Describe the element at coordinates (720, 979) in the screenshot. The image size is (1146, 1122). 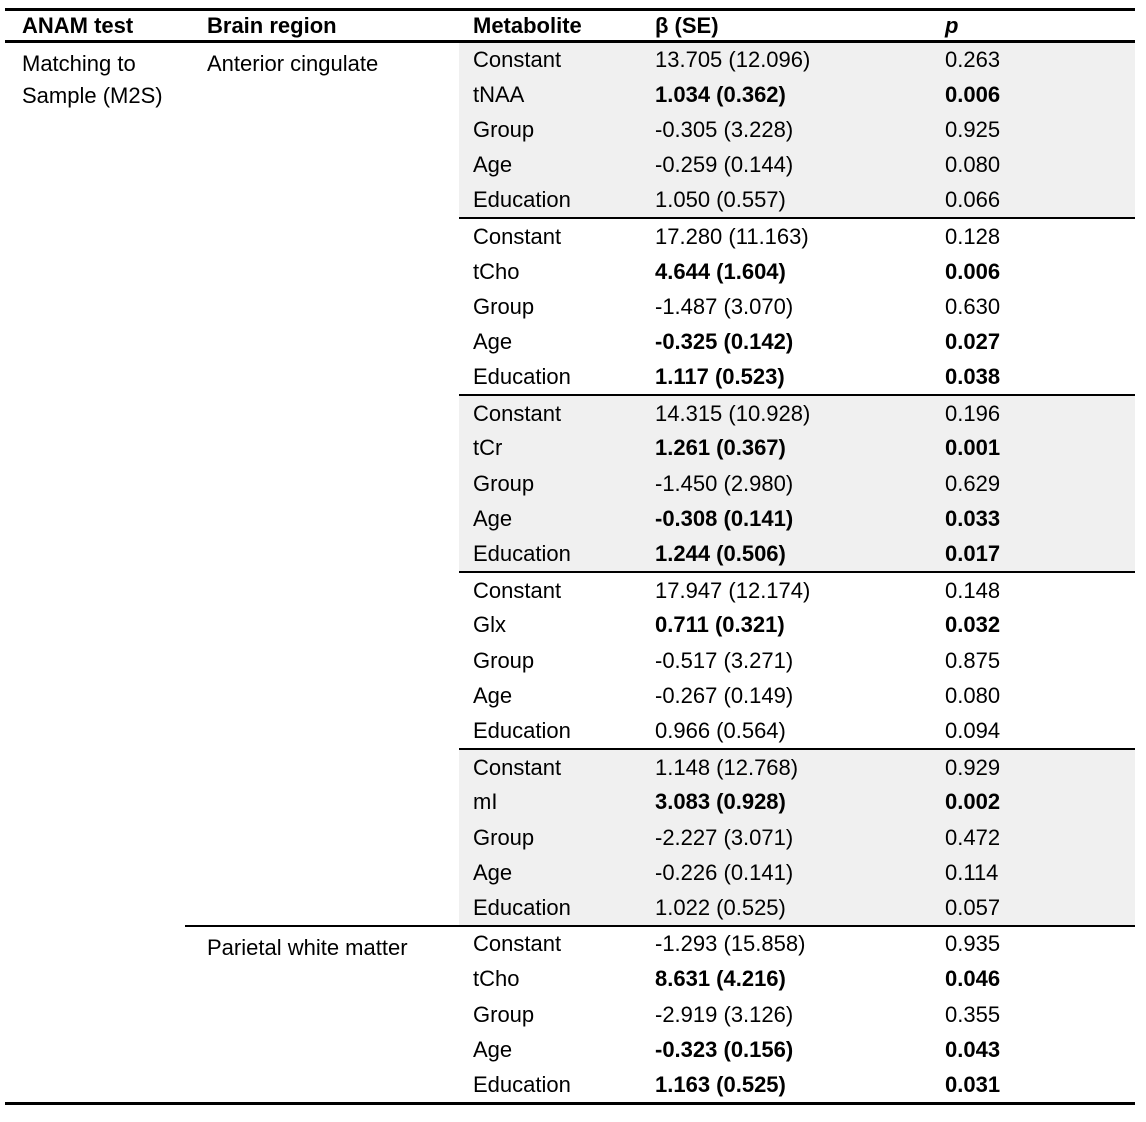
I see `beta-se-cell: 8.631 (4.216)` at that location.